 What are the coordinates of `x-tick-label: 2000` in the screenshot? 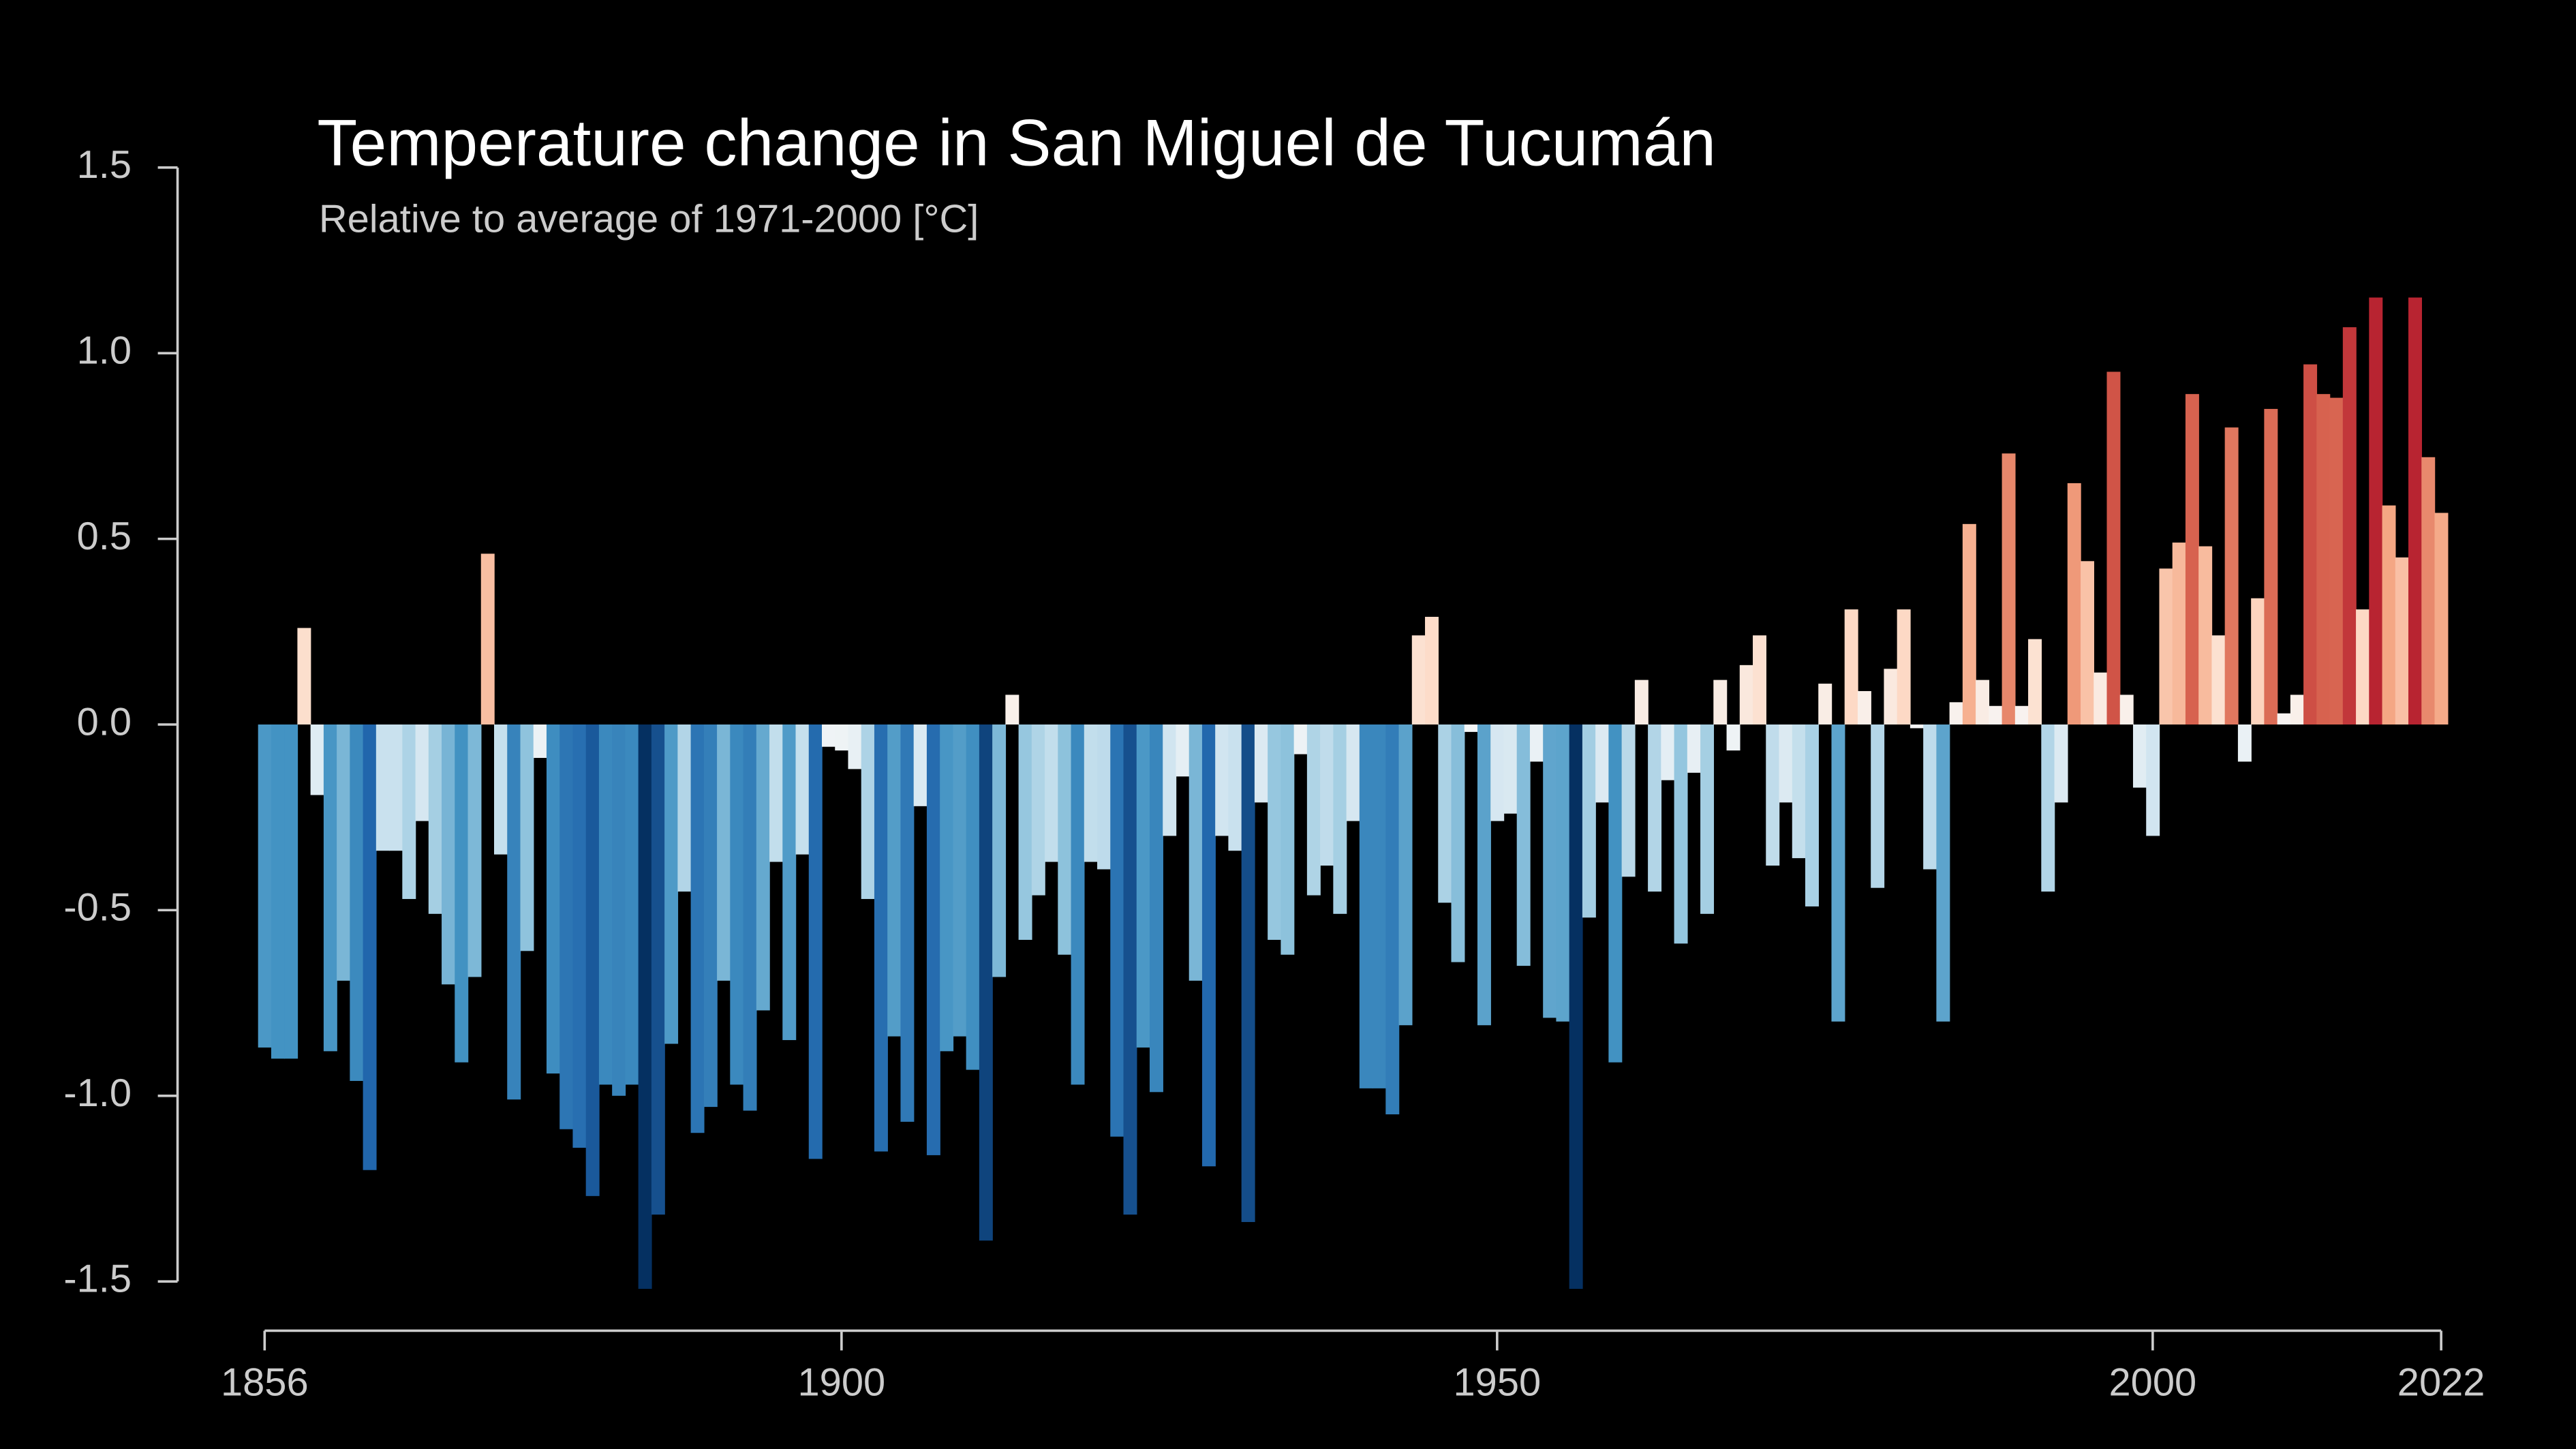 It's located at (2153, 1382).